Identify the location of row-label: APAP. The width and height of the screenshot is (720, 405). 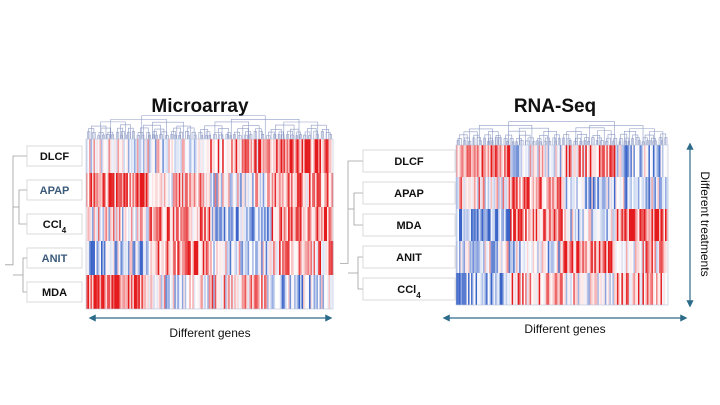
(409, 194).